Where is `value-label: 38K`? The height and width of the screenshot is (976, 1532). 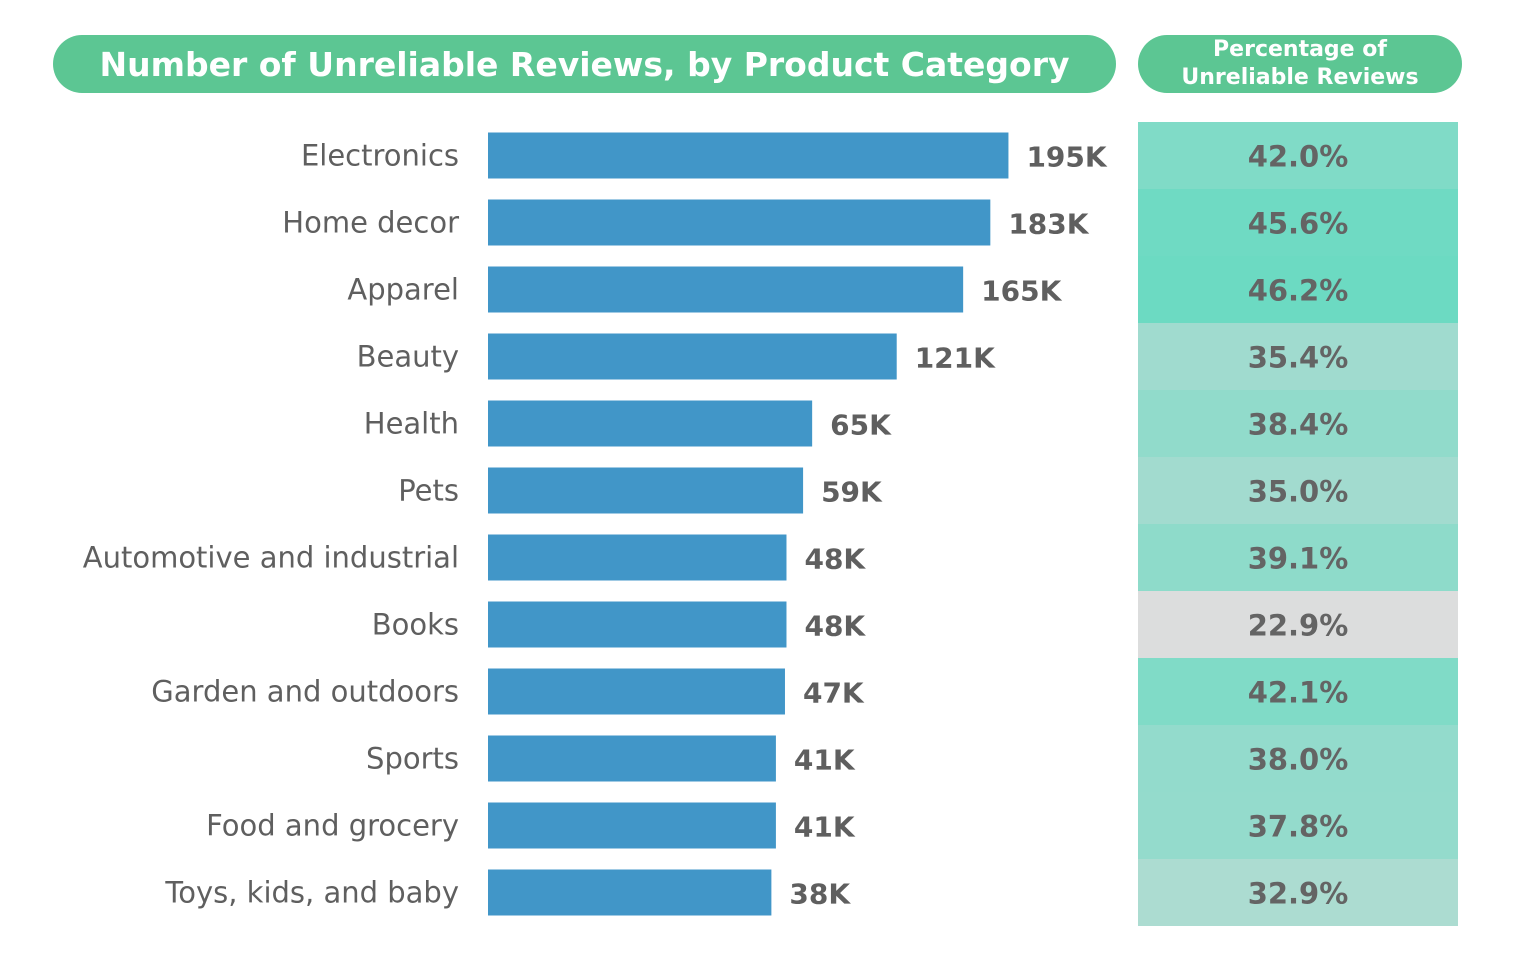
value-label: 38K is located at coordinates (820, 894).